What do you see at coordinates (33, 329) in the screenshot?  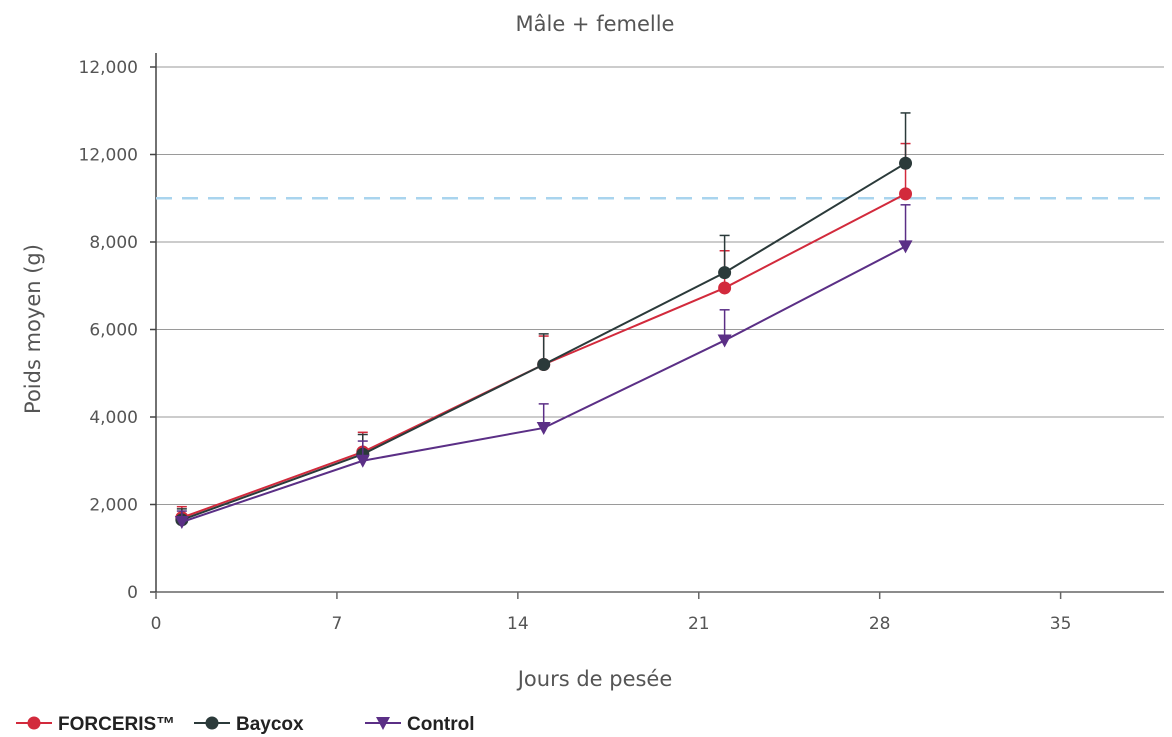 I see `y-axis-label: Poids moyen (g)` at bounding box center [33, 329].